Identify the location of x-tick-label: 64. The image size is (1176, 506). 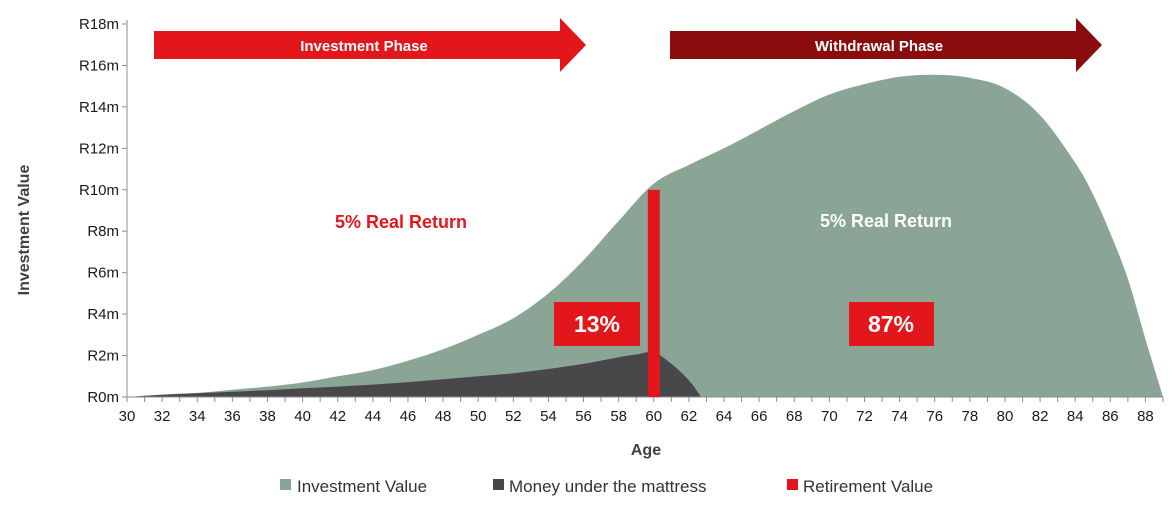
(724, 416).